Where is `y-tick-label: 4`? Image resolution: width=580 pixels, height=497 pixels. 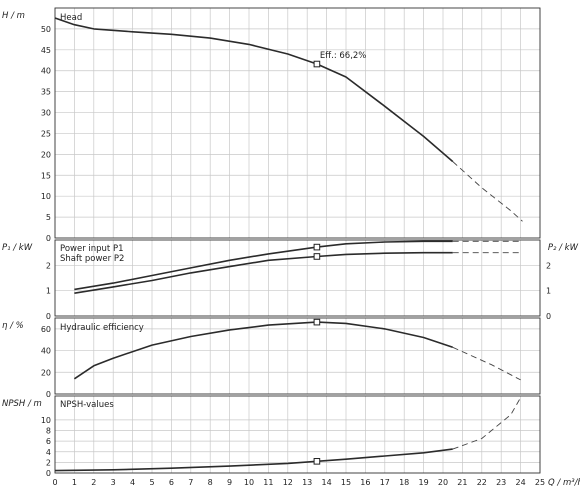
y-tick-label: 4 is located at coordinates (48, 452).